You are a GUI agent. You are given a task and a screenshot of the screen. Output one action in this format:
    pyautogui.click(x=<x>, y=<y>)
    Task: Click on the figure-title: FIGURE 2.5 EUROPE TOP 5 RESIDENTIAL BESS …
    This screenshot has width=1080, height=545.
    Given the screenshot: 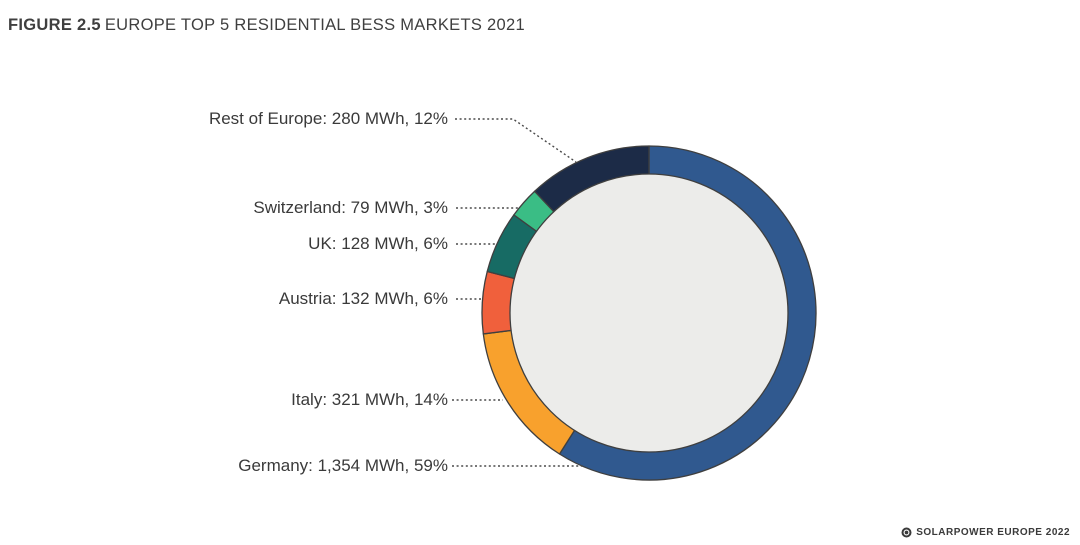 What is the action you would take?
    pyautogui.click(x=266, y=25)
    